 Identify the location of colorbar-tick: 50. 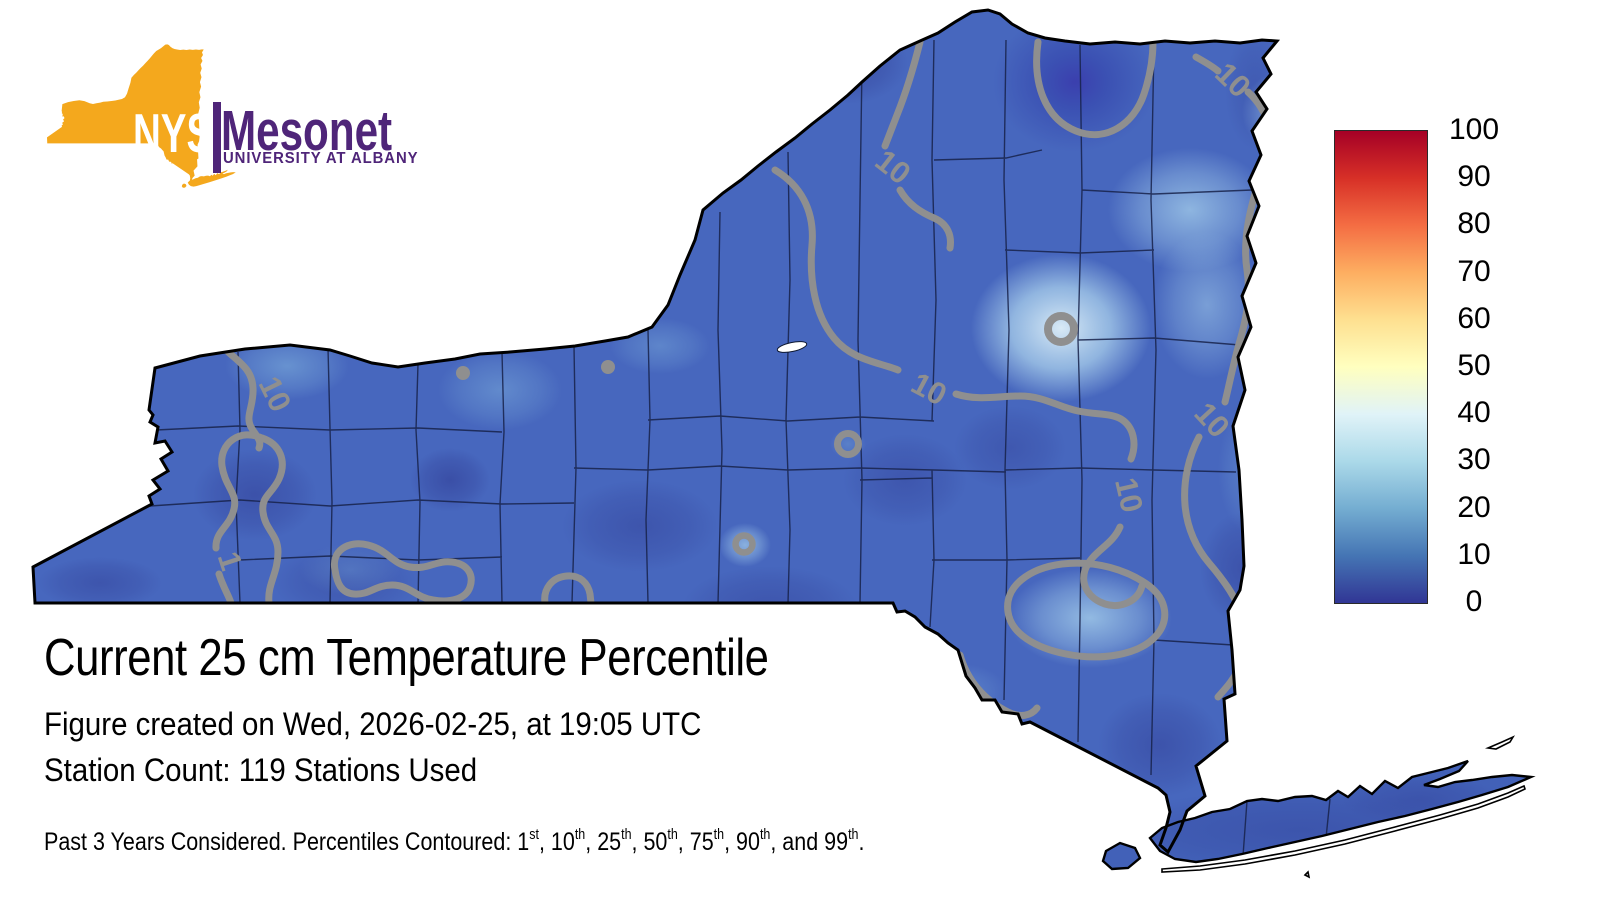
(1474, 365).